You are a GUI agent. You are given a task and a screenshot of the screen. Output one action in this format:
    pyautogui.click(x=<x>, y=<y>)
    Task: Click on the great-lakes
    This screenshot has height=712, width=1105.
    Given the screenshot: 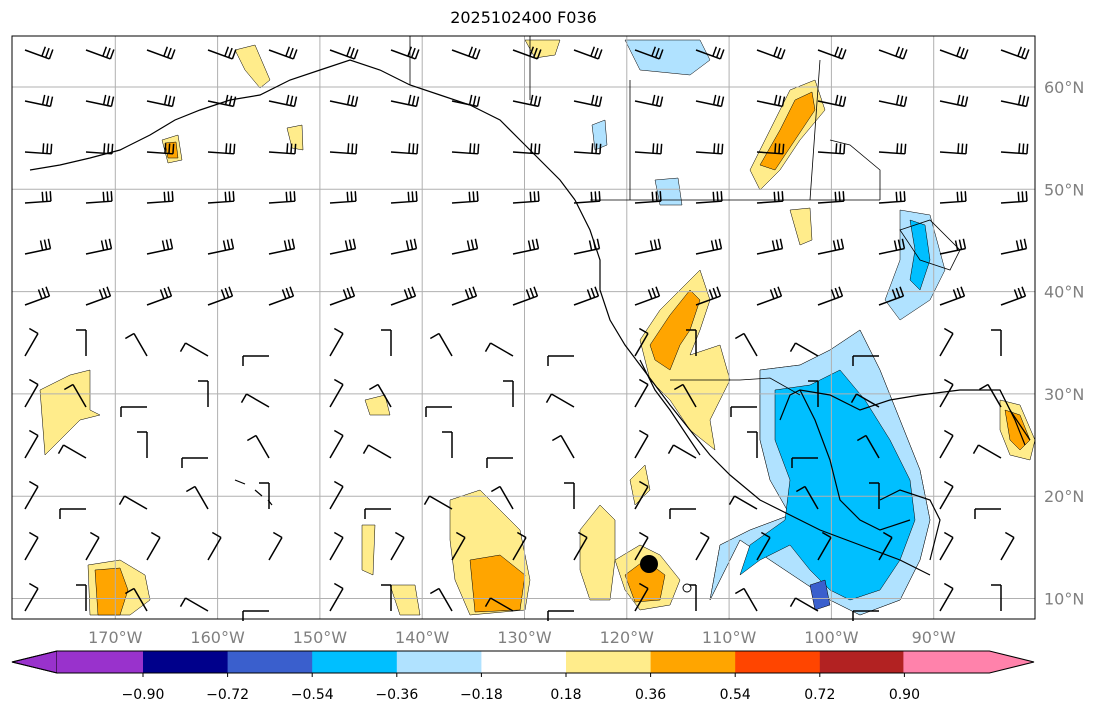 What is the action you would take?
    pyautogui.click(x=930, y=245)
    